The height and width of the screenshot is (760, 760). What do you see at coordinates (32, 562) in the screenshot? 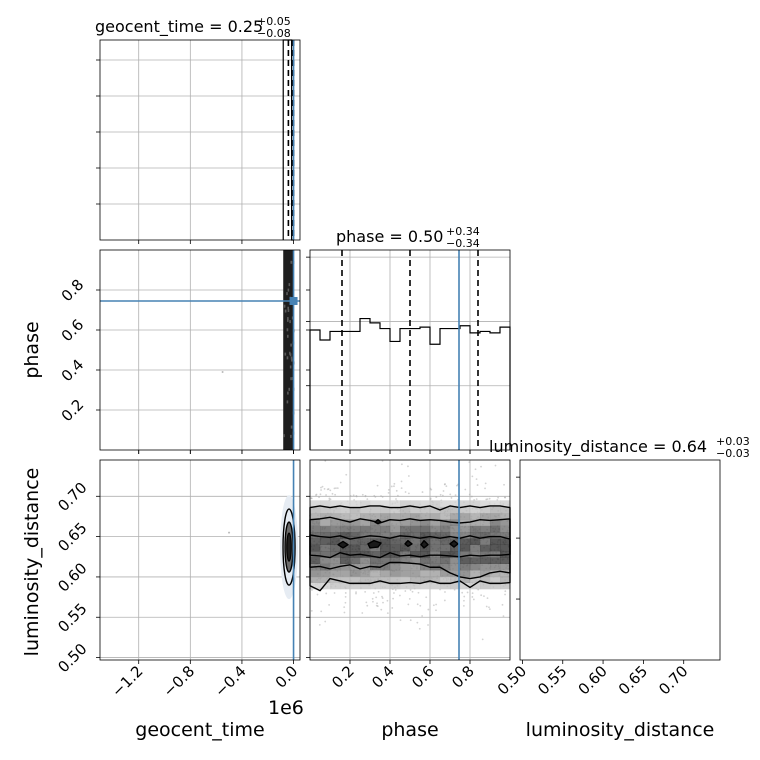
I see `ylabel-luminosity-distance: luminosity_distance` at bounding box center [32, 562].